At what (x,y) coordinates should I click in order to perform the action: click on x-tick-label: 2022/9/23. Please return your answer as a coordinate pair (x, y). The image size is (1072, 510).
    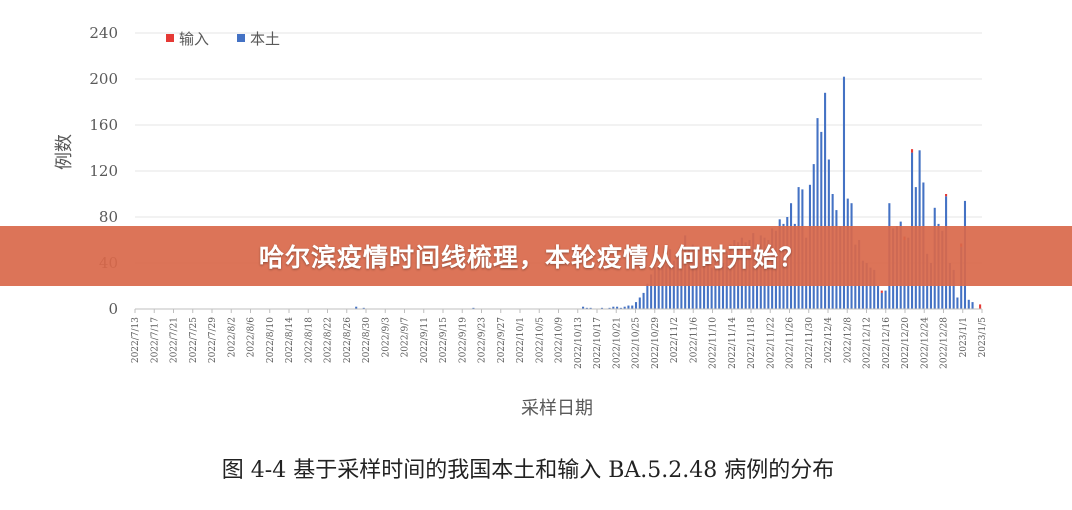
    Looking at the image, I should click on (483, 340).